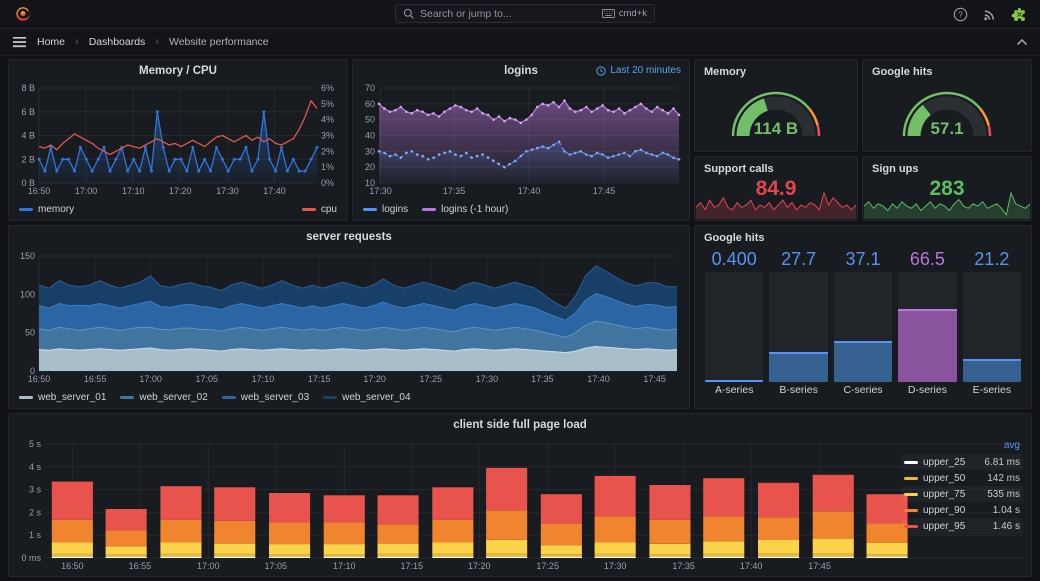 This screenshot has height=581, width=1040. Describe the element at coordinates (624, 13) in the screenshot. I see `keyboard-shortcut: cmd+k` at that location.